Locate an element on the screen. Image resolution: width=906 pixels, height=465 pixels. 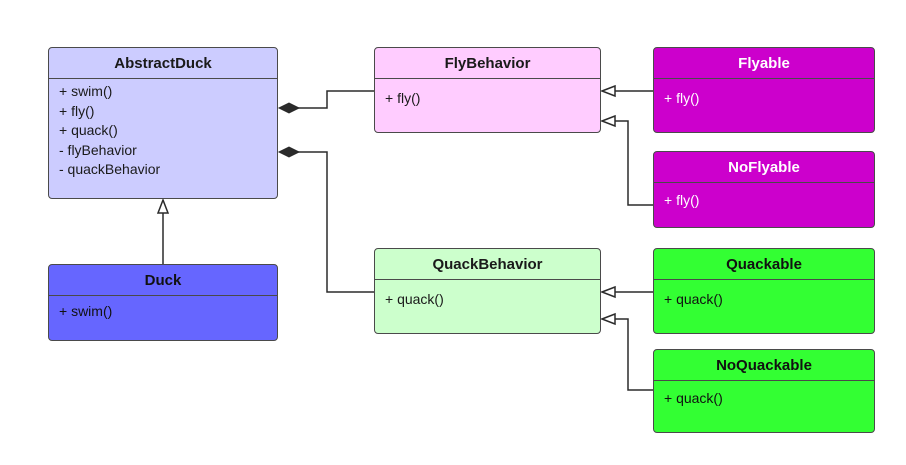
realization-noflyable-flybehavior is located at coordinates (626, 160).